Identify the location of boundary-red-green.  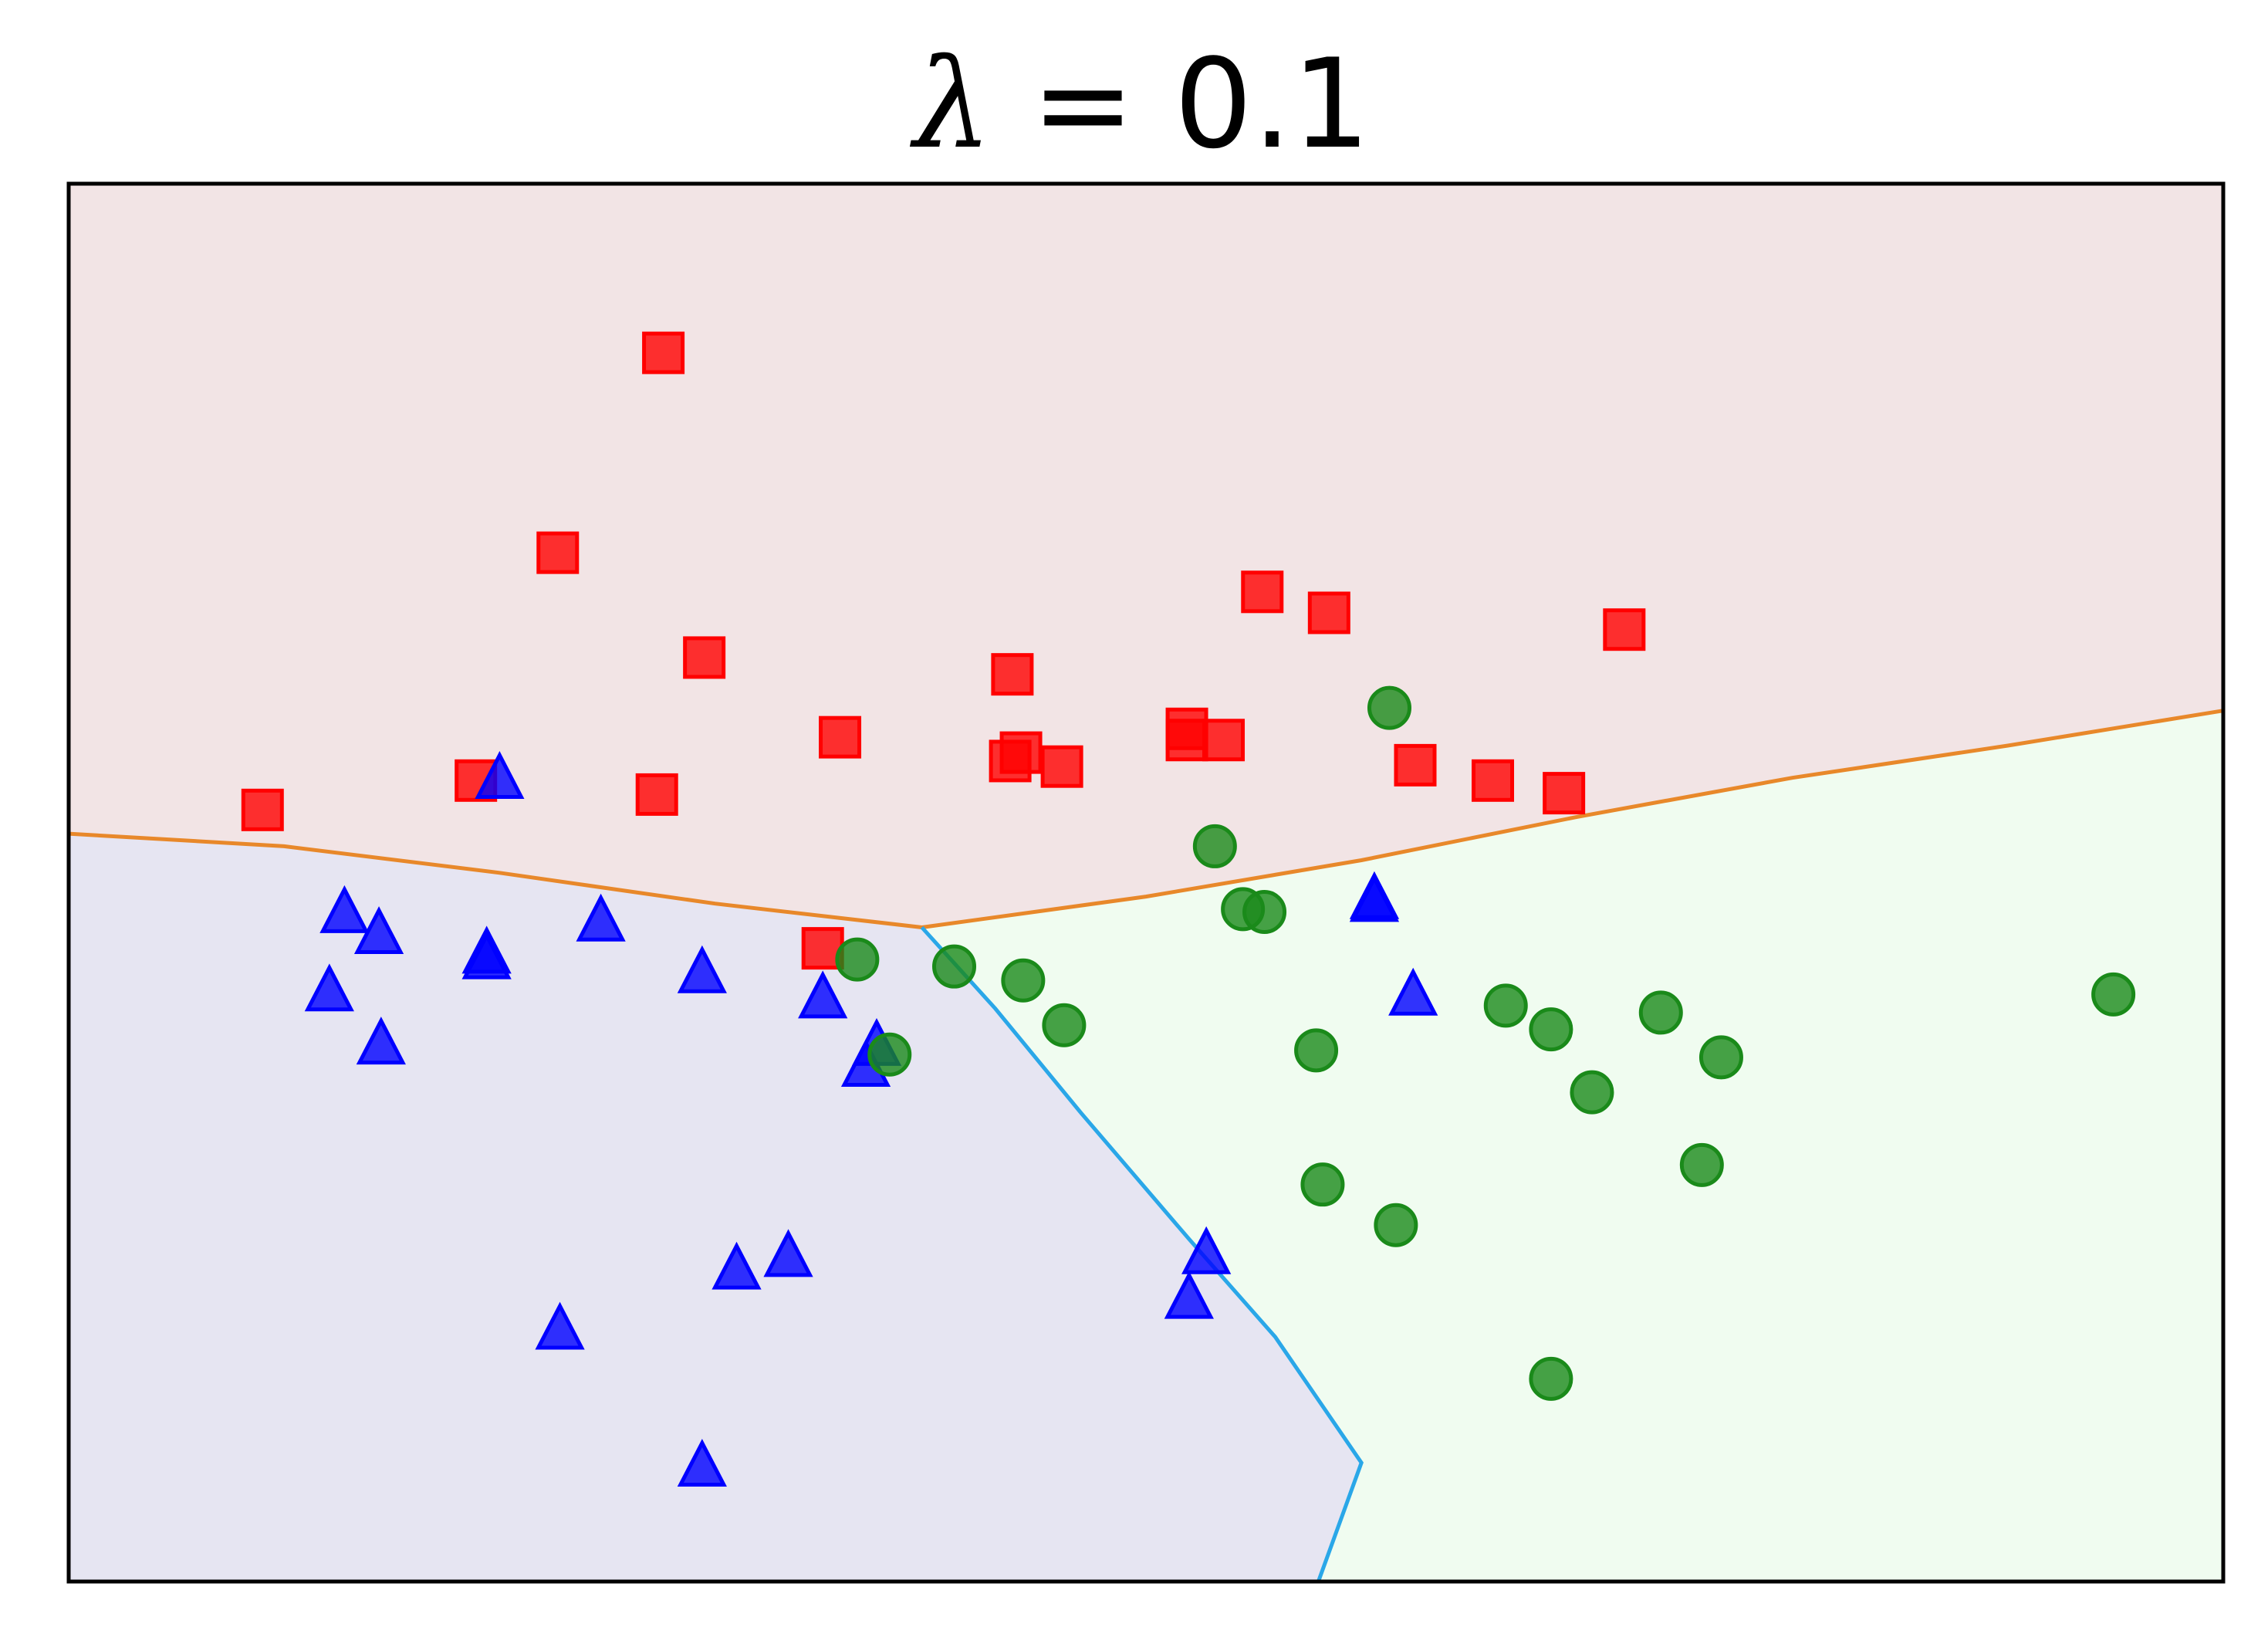
(1572, 819).